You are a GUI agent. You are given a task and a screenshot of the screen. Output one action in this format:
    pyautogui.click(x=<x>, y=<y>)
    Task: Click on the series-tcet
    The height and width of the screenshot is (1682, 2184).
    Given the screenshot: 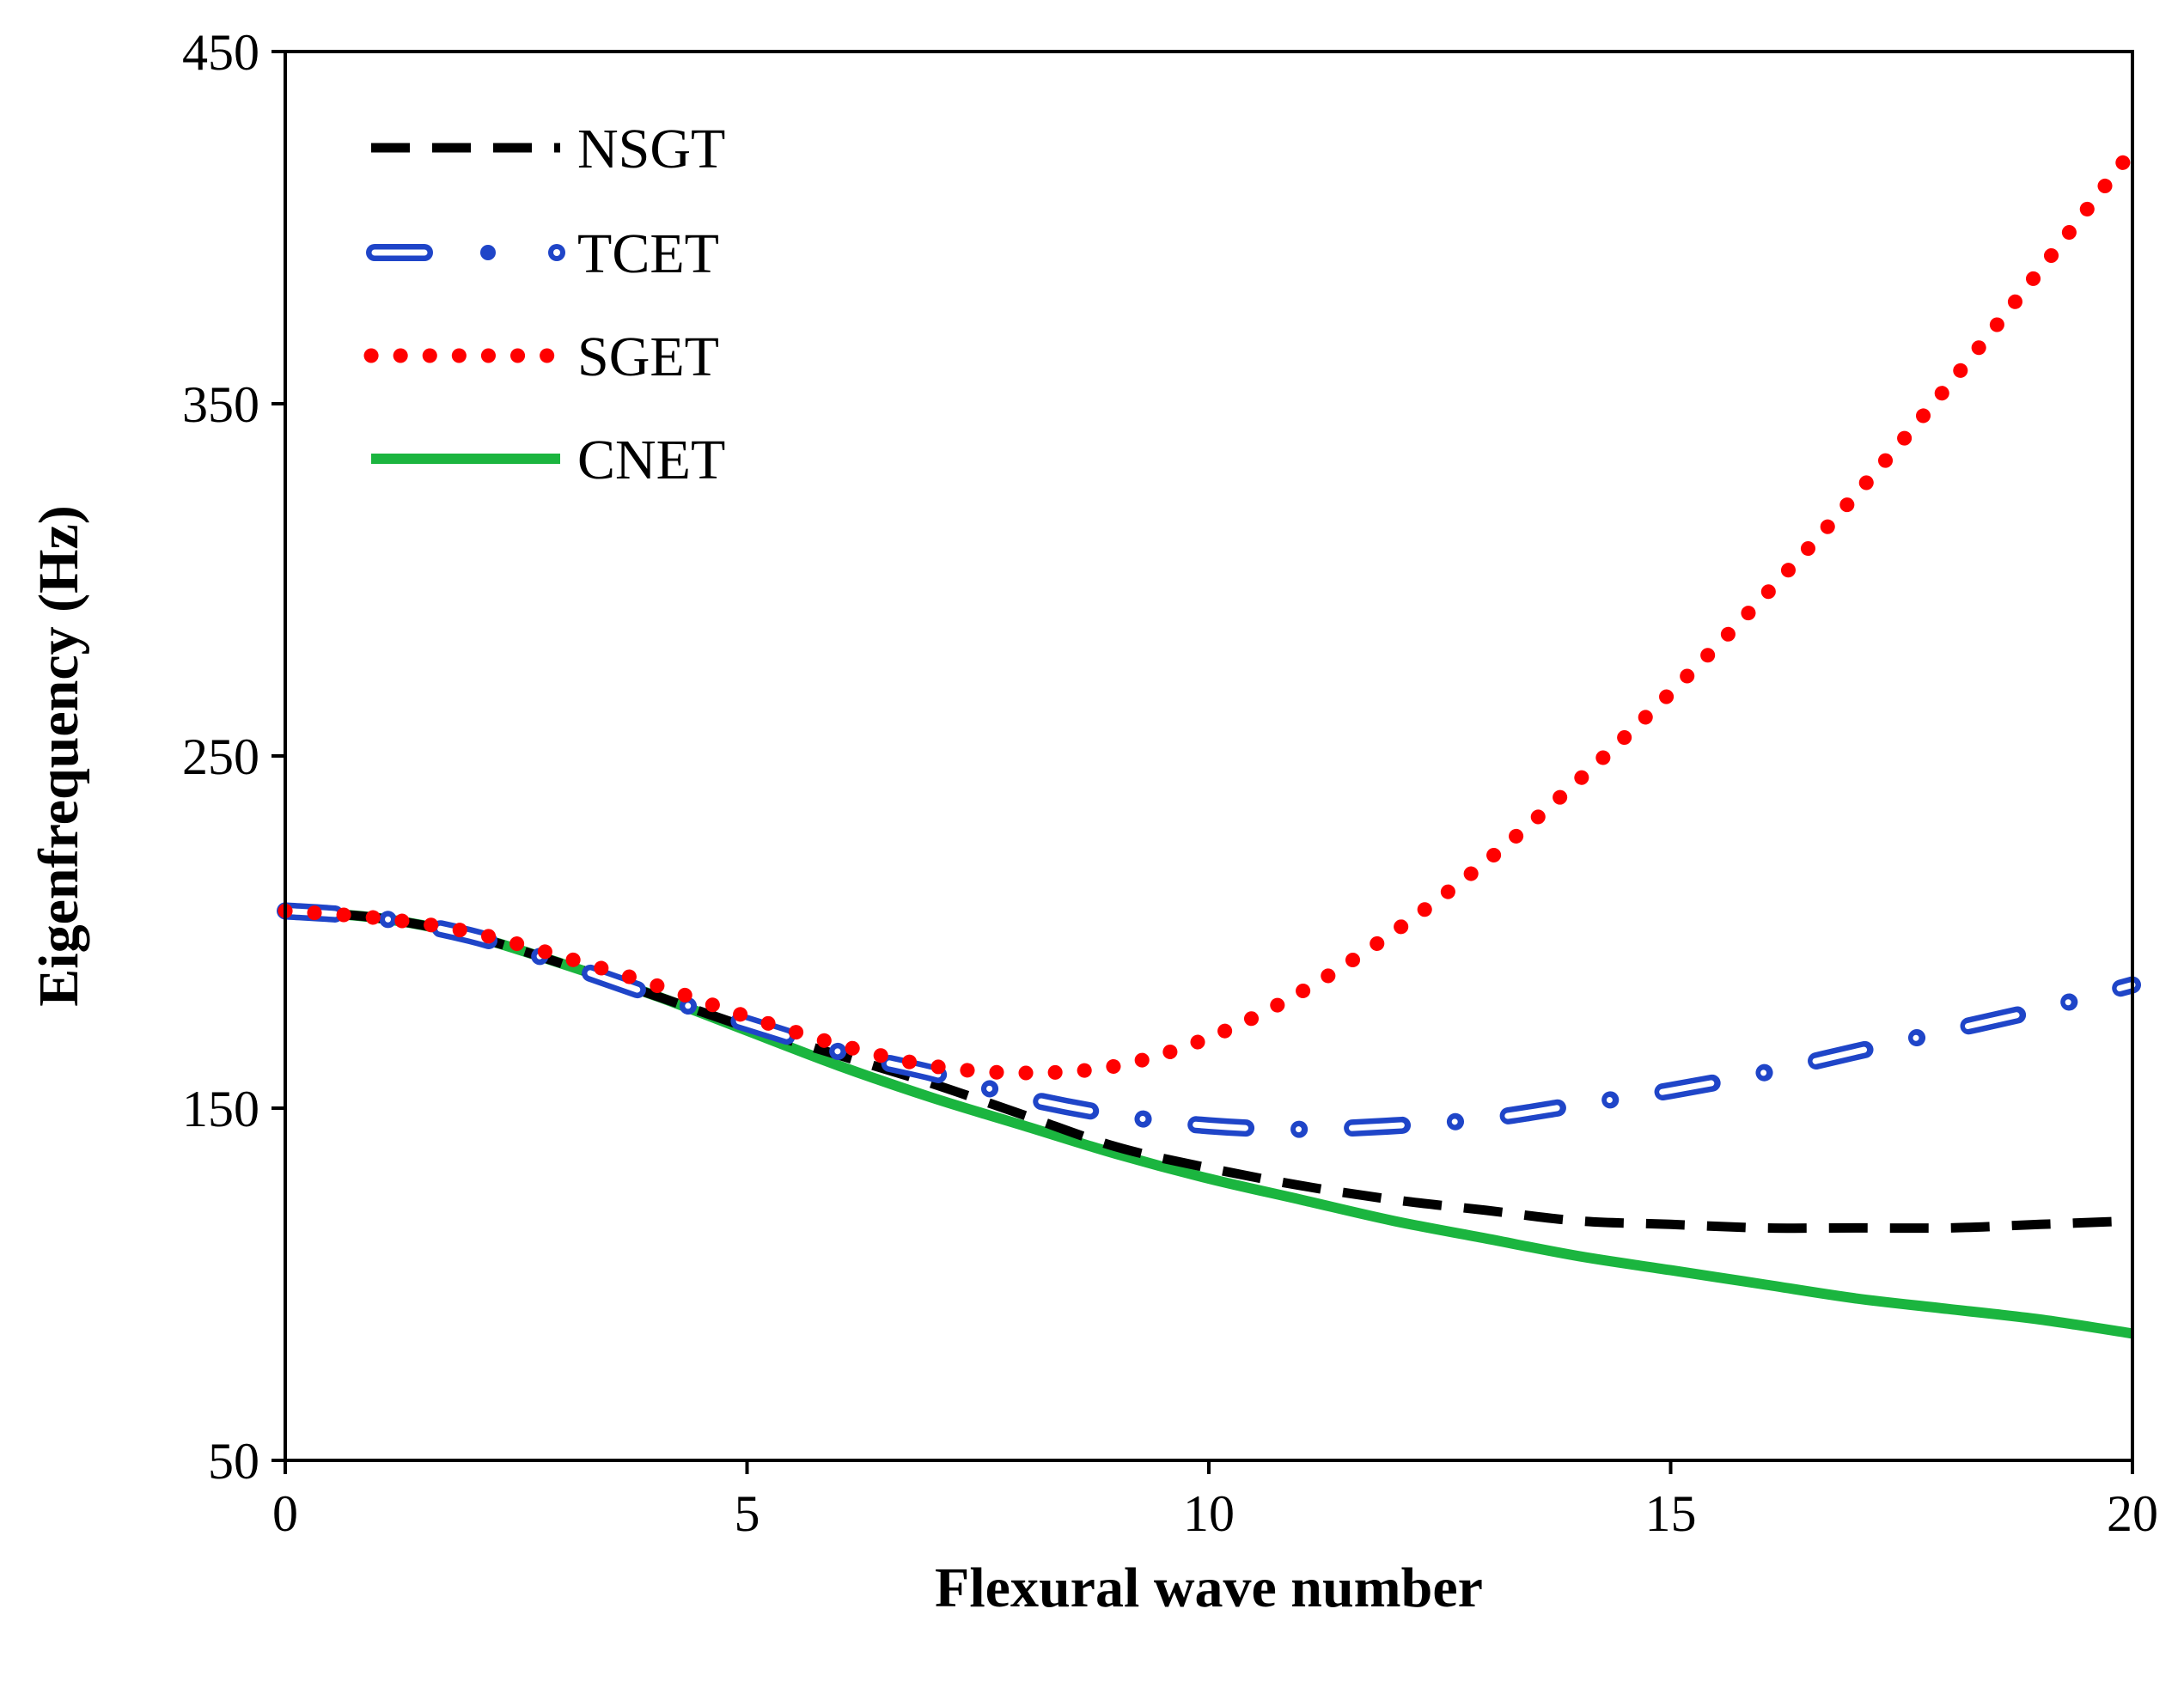 What is the action you would take?
    pyautogui.click(x=1209, y=1020)
    